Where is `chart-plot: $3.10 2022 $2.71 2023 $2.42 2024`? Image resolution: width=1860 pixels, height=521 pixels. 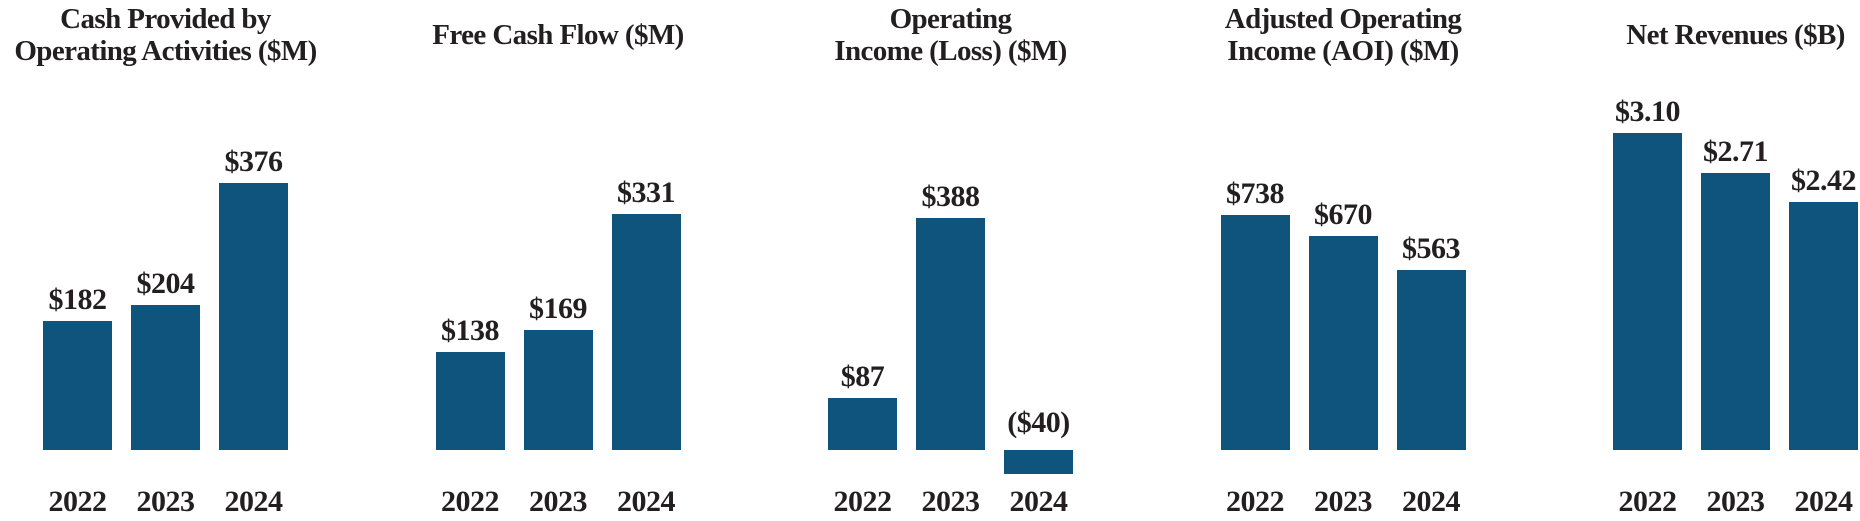
chart-plot: $3.10 2022 $2.71 2023 $2.42 2024 is located at coordinates (1735, 260).